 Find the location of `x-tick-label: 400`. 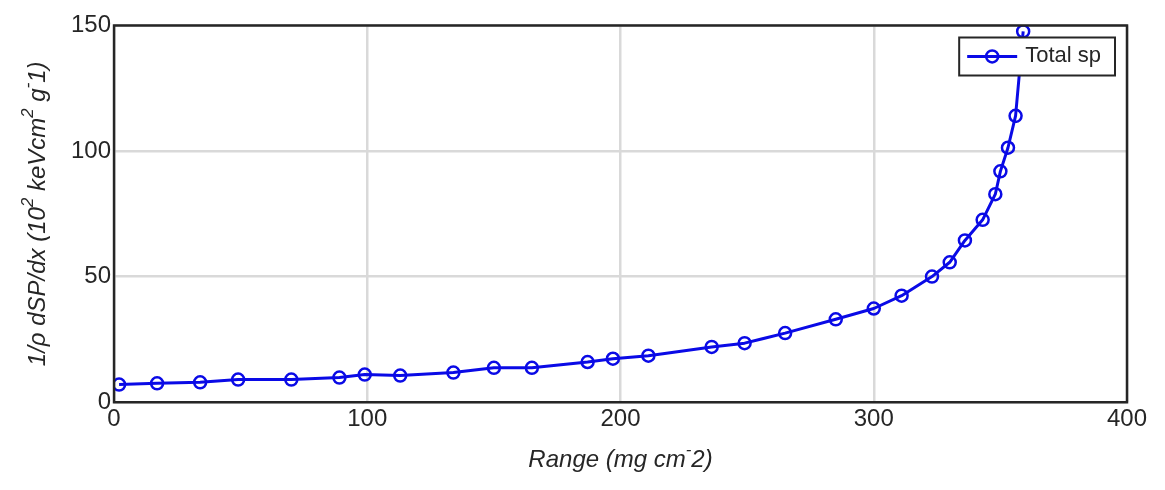

x-tick-label: 400 is located at coordinates (1127, 418).